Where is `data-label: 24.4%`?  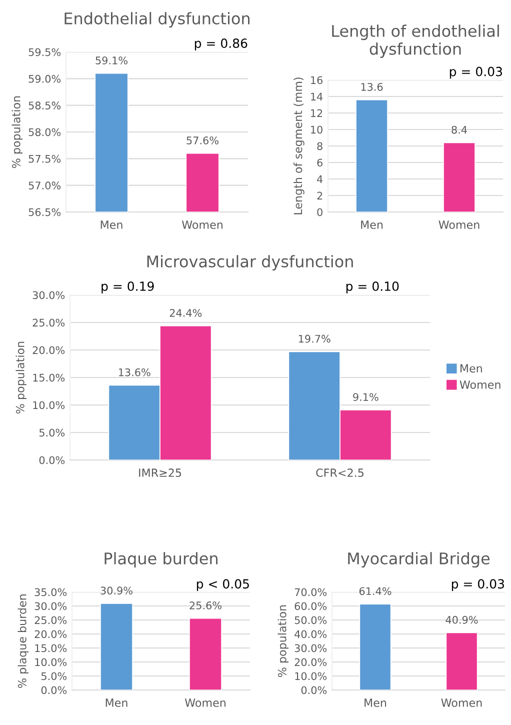
data-label: 24.4% is located at coordinates (186, 312).